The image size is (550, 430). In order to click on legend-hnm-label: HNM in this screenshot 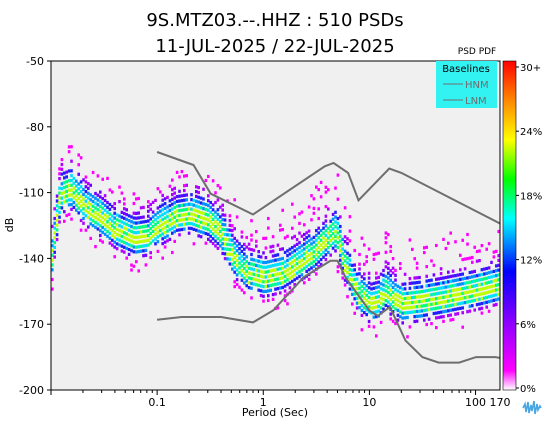, I will do `click(477, 85)`.